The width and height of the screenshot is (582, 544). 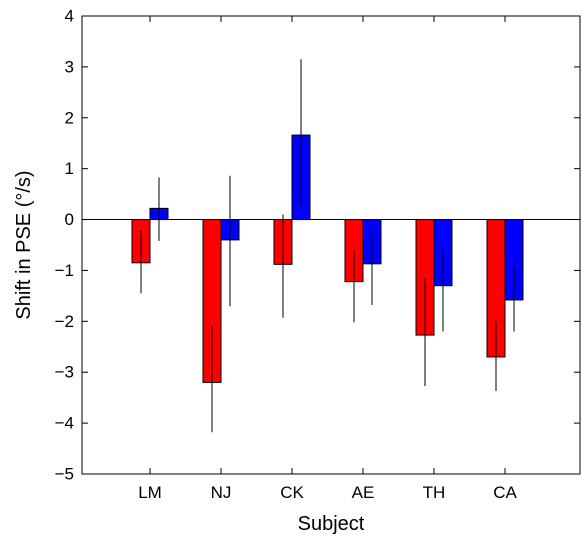 What do you see at coordinates (64, 321) in the screenshot?
I see `y-tick-label: −2` at bounding box center [64, 321].